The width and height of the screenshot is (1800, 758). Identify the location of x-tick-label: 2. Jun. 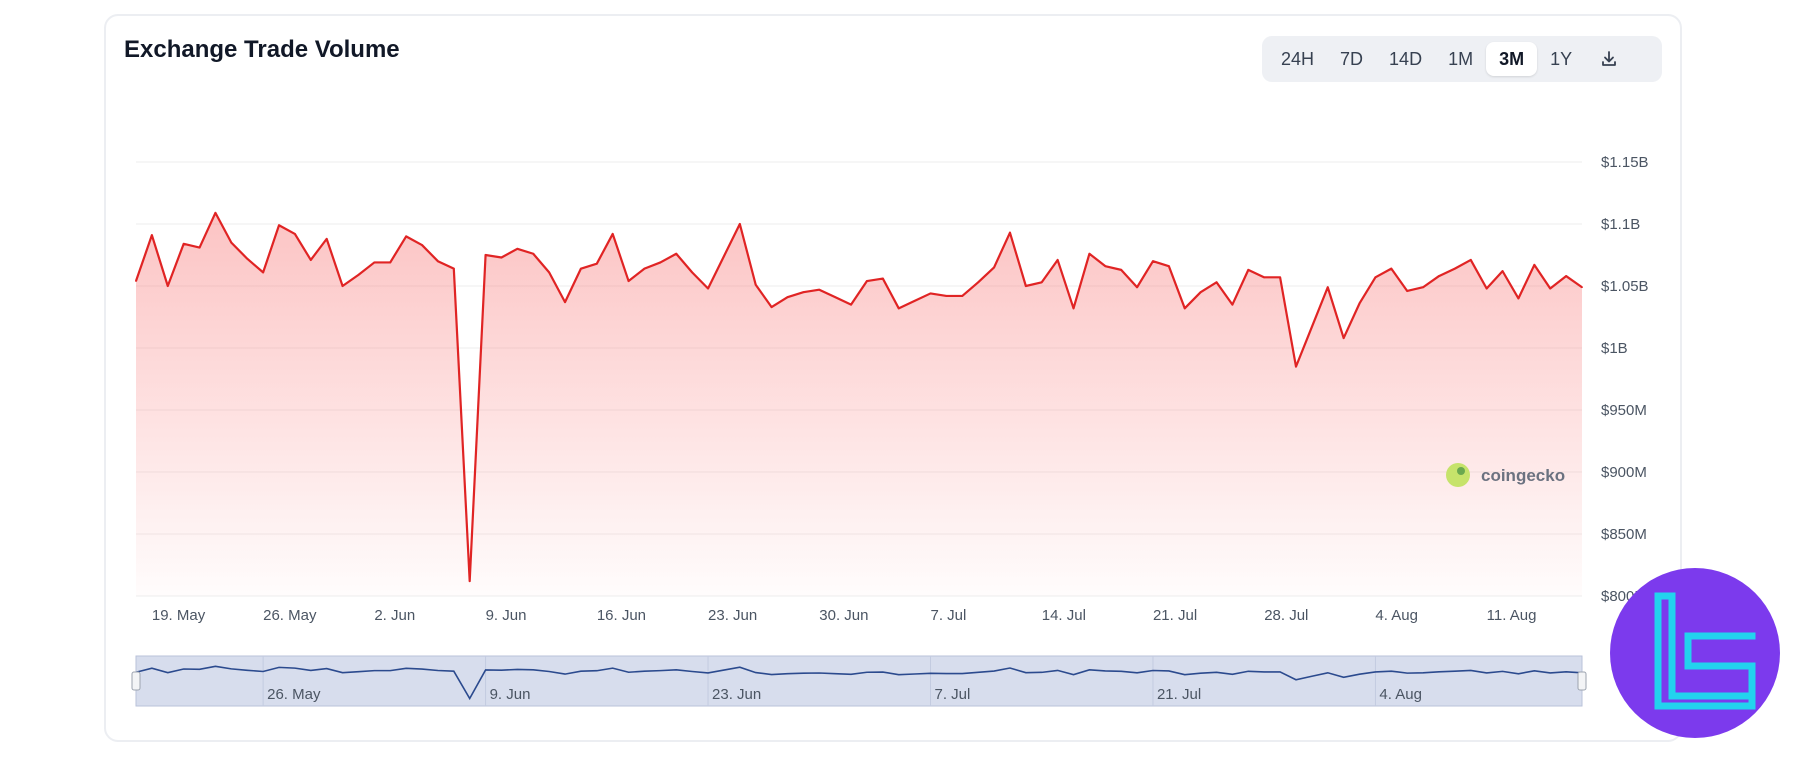
(394, 615).